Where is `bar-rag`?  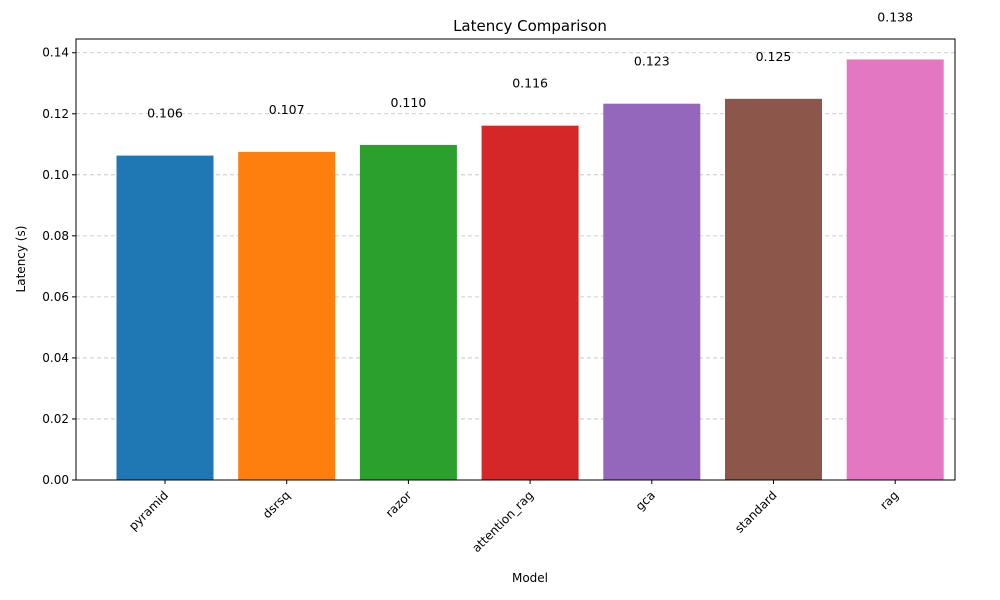 bar-rag is located at coordinates (895, 269).